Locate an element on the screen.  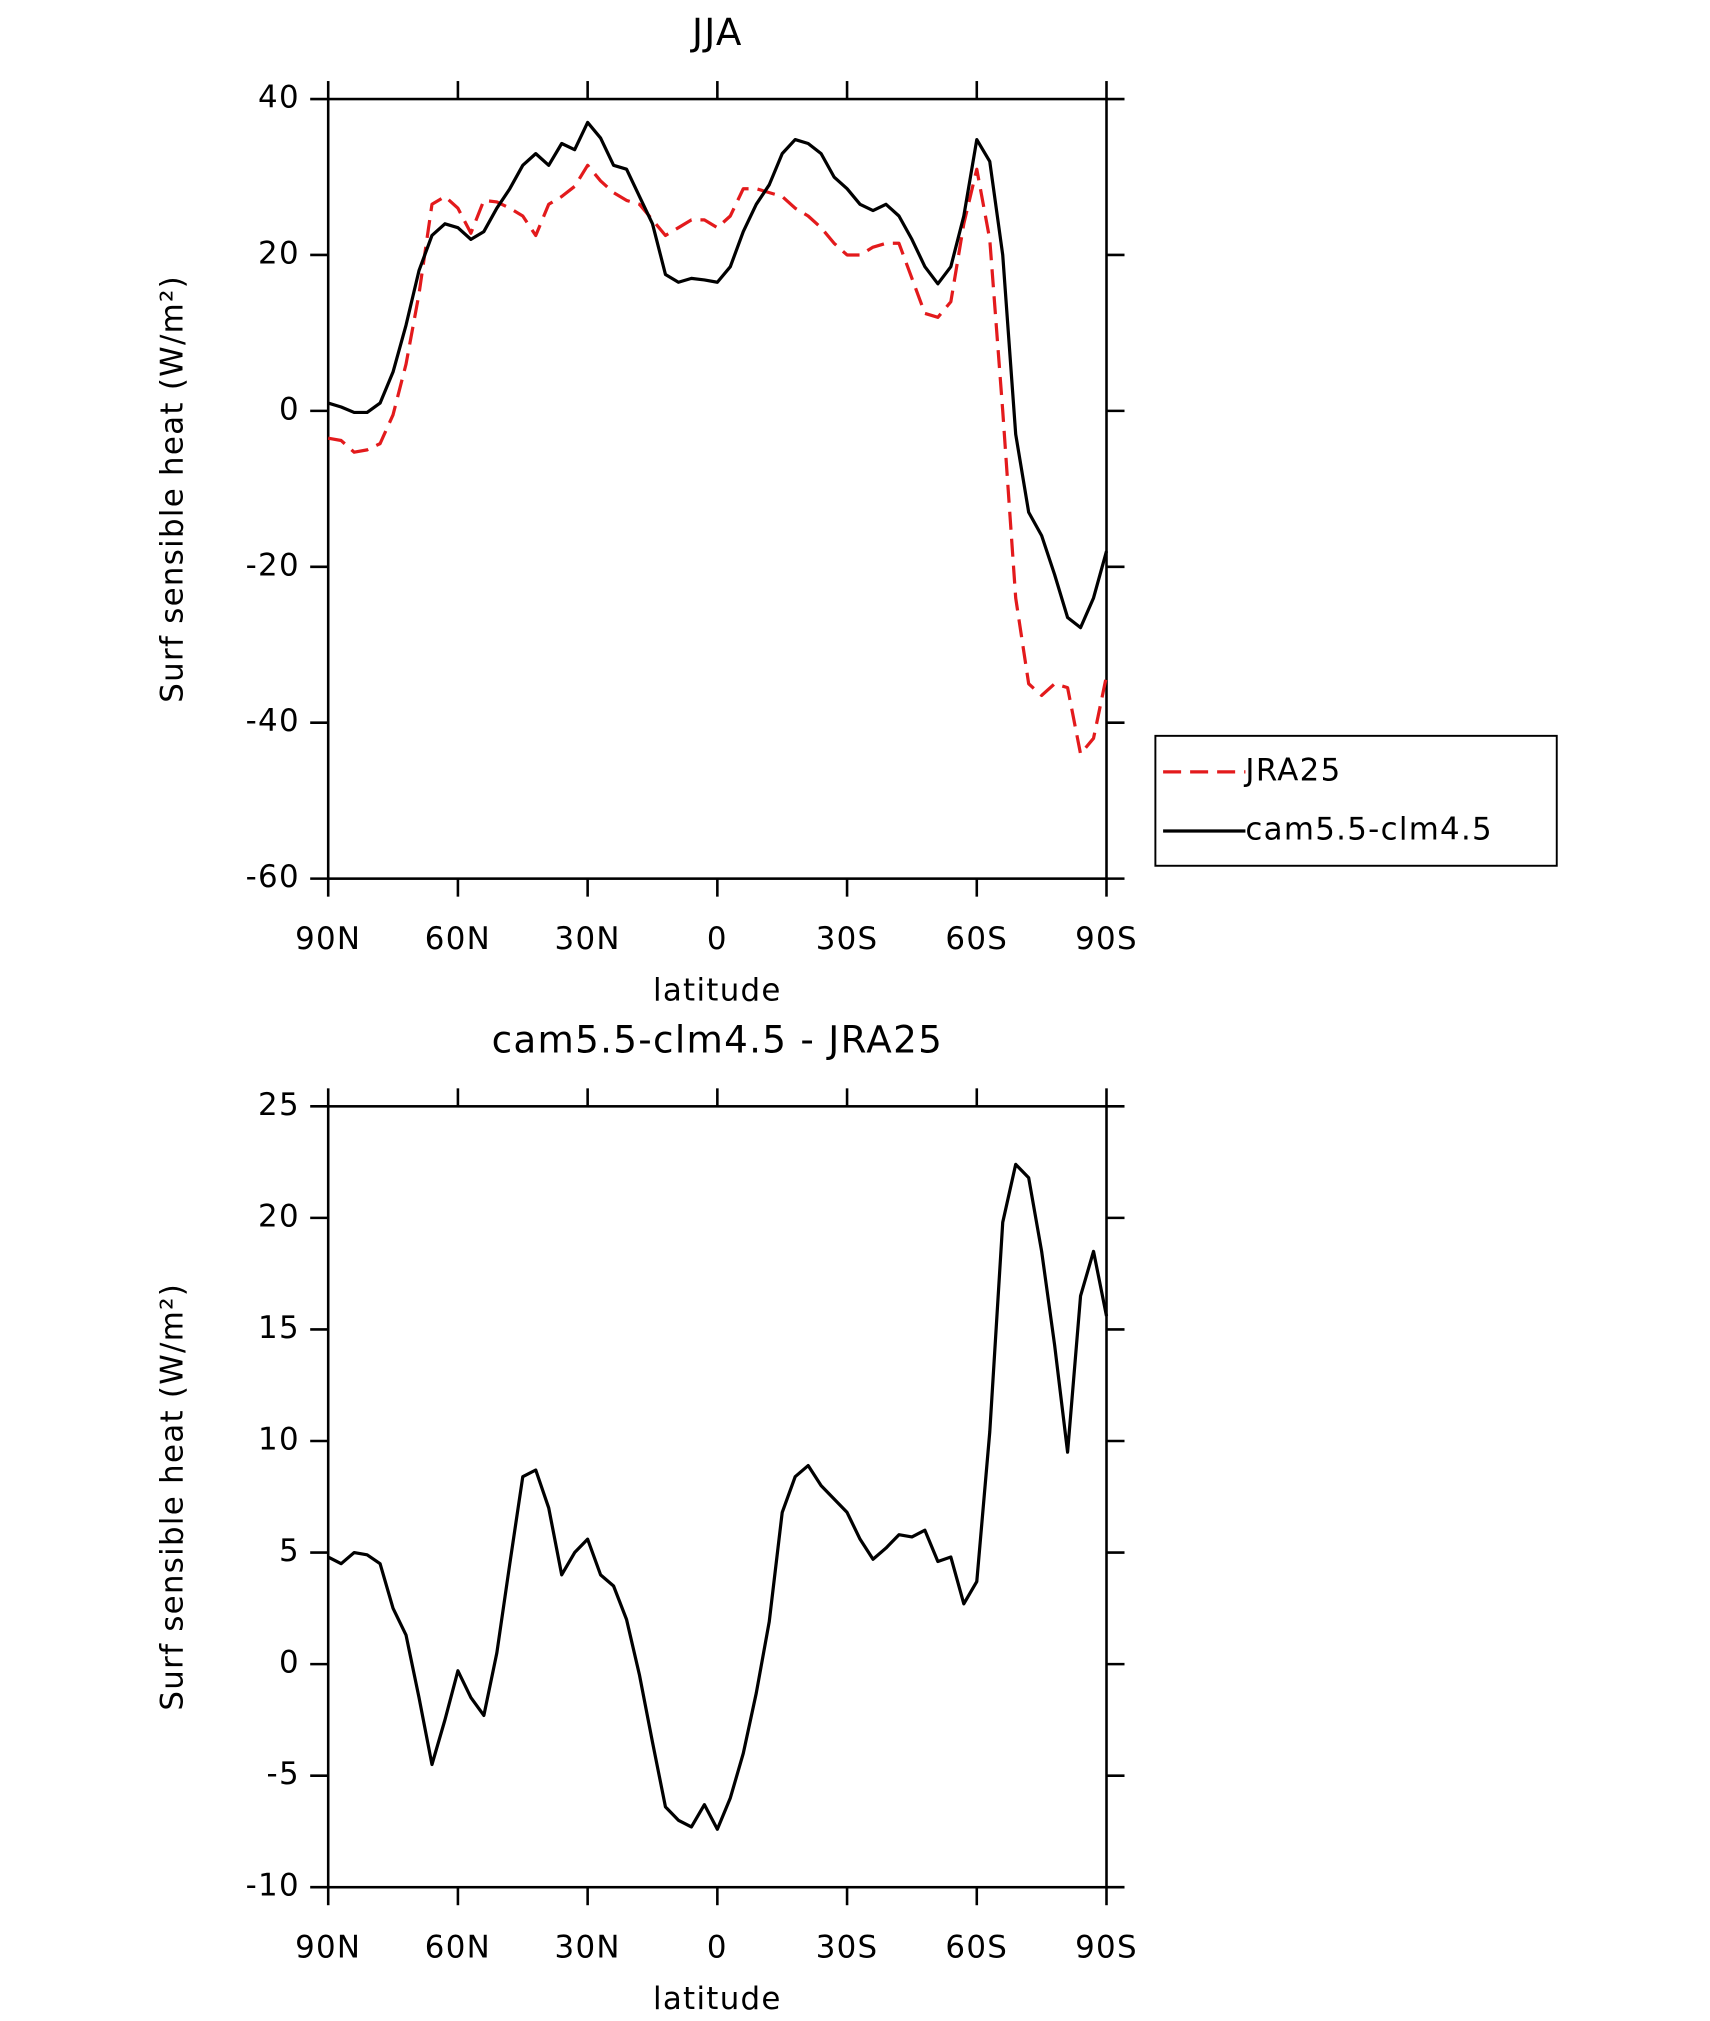
y-tick-label: 5 is located at coordinates (289, 1551).